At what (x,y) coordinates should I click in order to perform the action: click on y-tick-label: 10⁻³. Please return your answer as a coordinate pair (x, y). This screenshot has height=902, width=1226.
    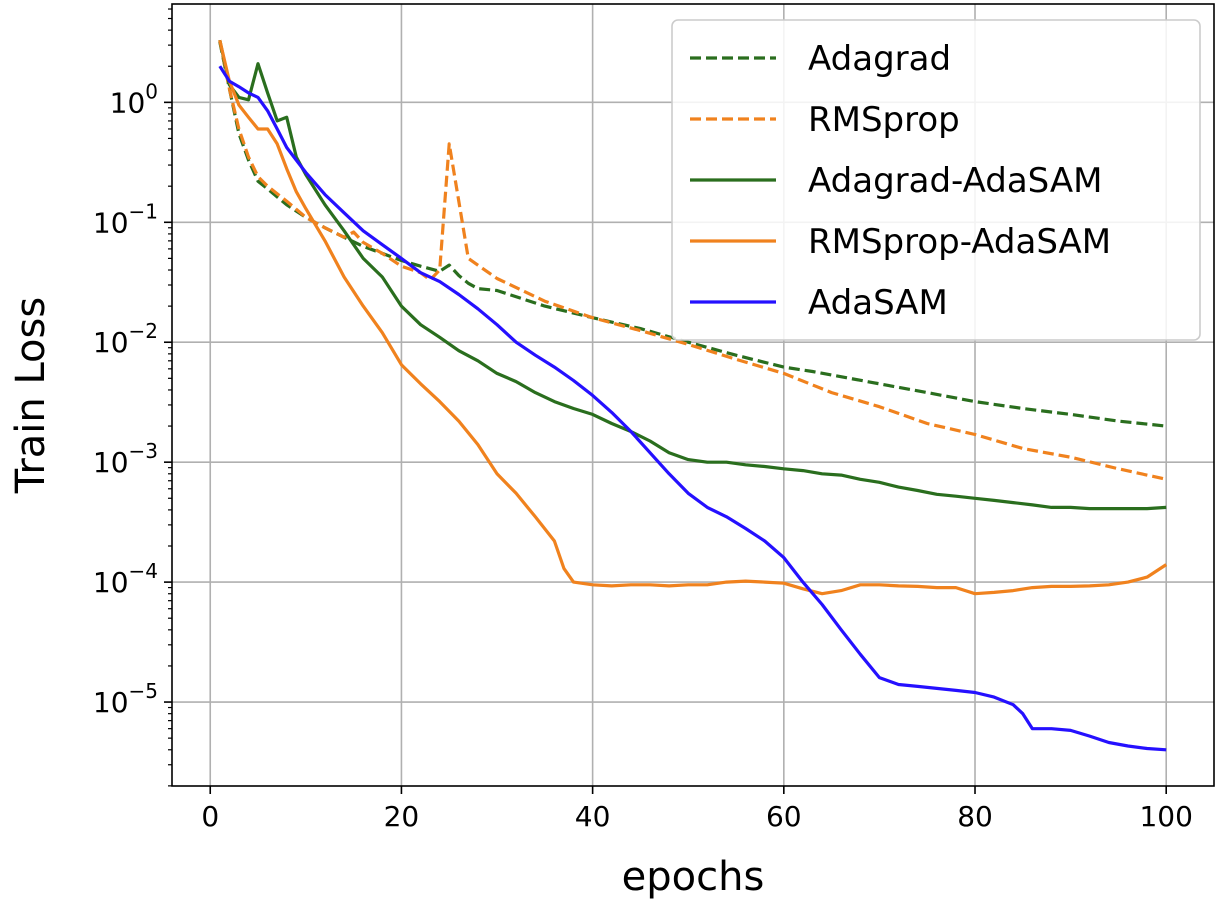
    Looking at the image, I should click on (125, 459).